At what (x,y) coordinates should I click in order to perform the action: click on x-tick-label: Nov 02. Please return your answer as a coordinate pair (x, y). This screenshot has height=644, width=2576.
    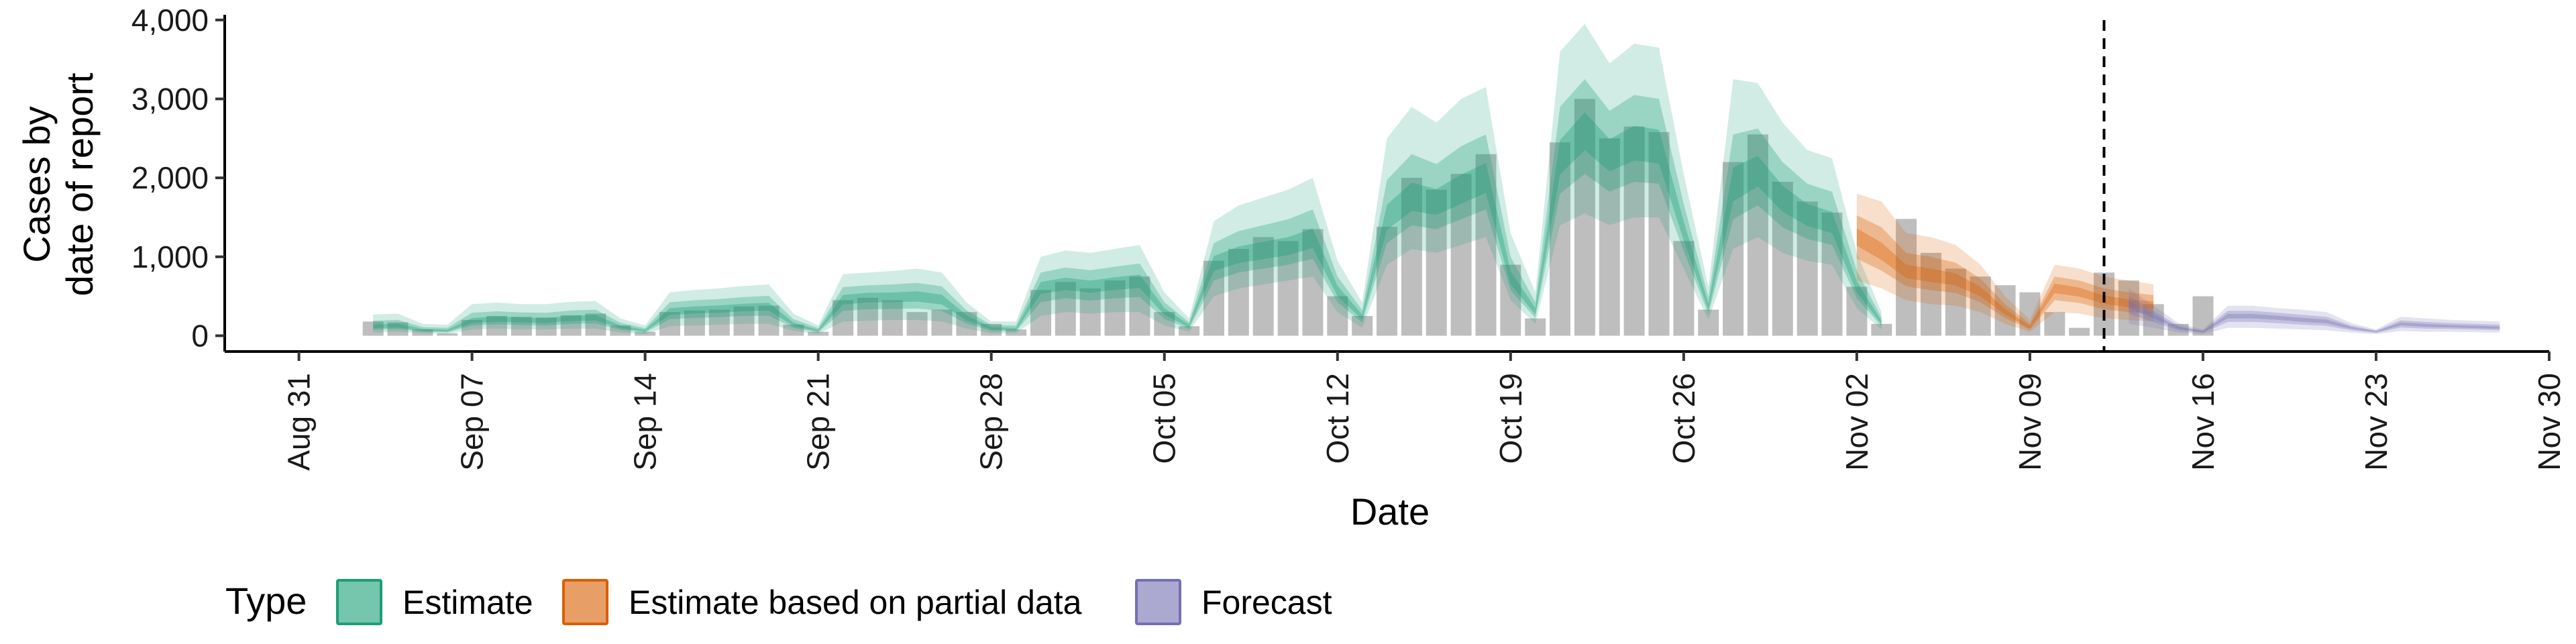
    Looking at the image, I should click on (1856, 422).